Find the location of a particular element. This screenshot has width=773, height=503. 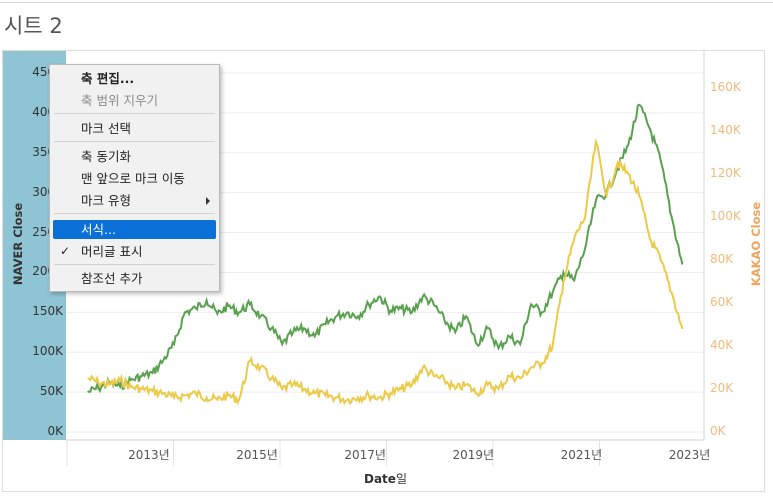

menu-item-label: 축 범위 지우기 is located at coordinates (119, 100).